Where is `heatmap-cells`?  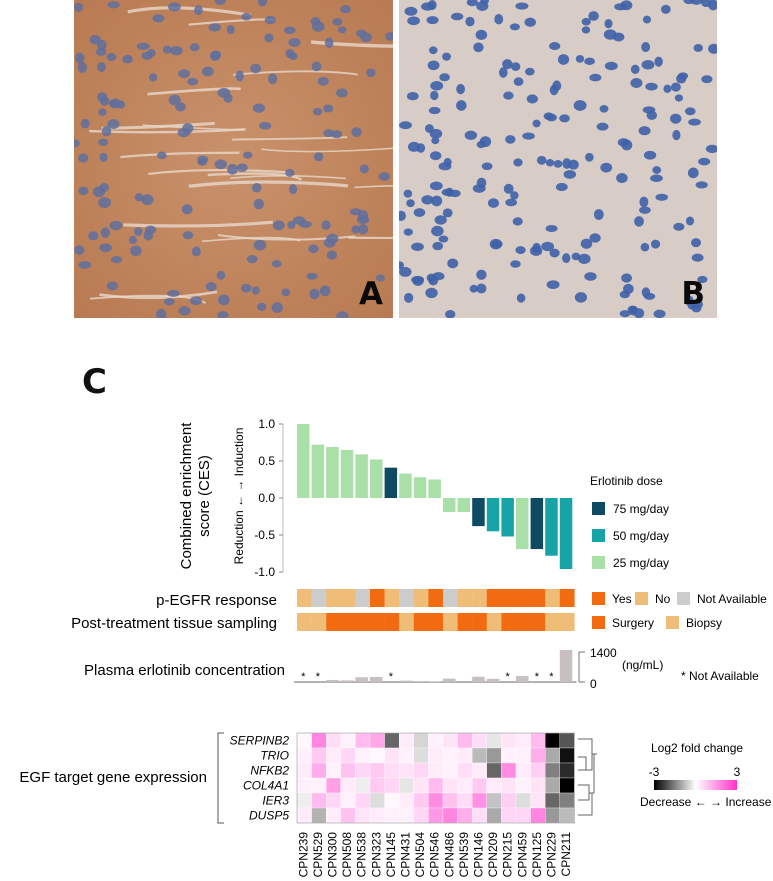 heatmap-cells is located at coordinates (435, 778).